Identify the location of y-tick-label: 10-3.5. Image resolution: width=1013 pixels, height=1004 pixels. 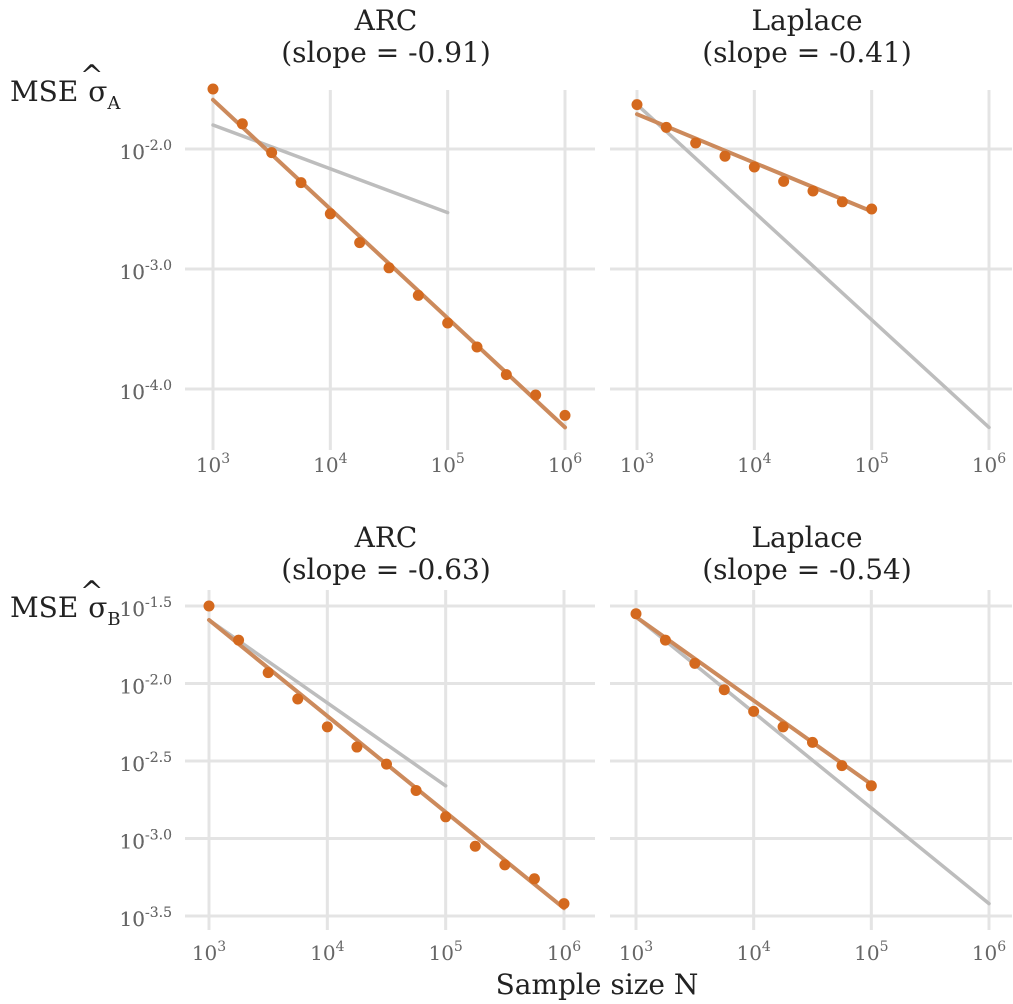
(146, 918).